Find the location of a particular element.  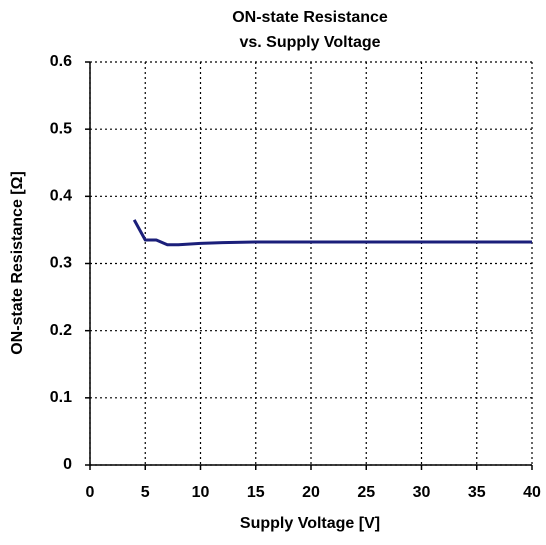

y-axis-title: ON-state Resistance [Ω] is located at coordinates (17, 263).